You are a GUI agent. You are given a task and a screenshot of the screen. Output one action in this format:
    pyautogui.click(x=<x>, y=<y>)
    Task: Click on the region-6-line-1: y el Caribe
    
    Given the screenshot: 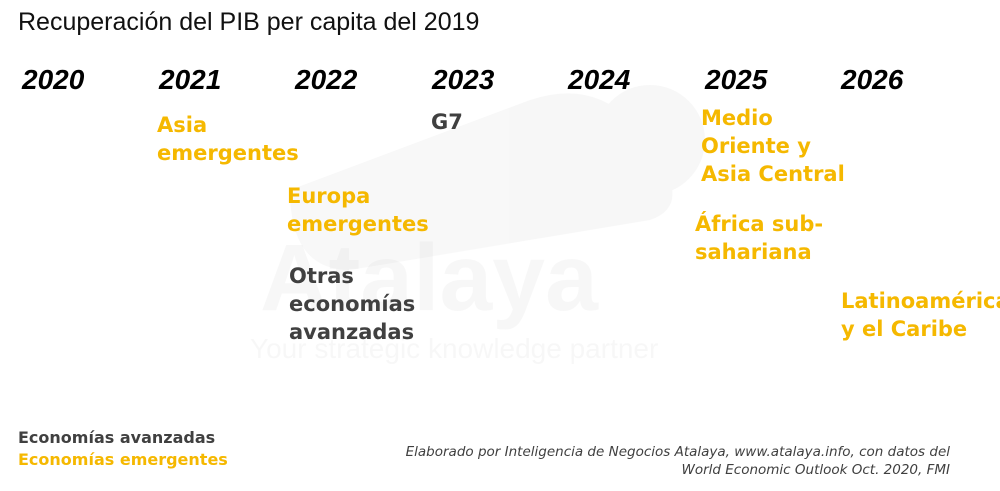 What is the action you would take?
    pyautogui.click(x=904, y=329)
    